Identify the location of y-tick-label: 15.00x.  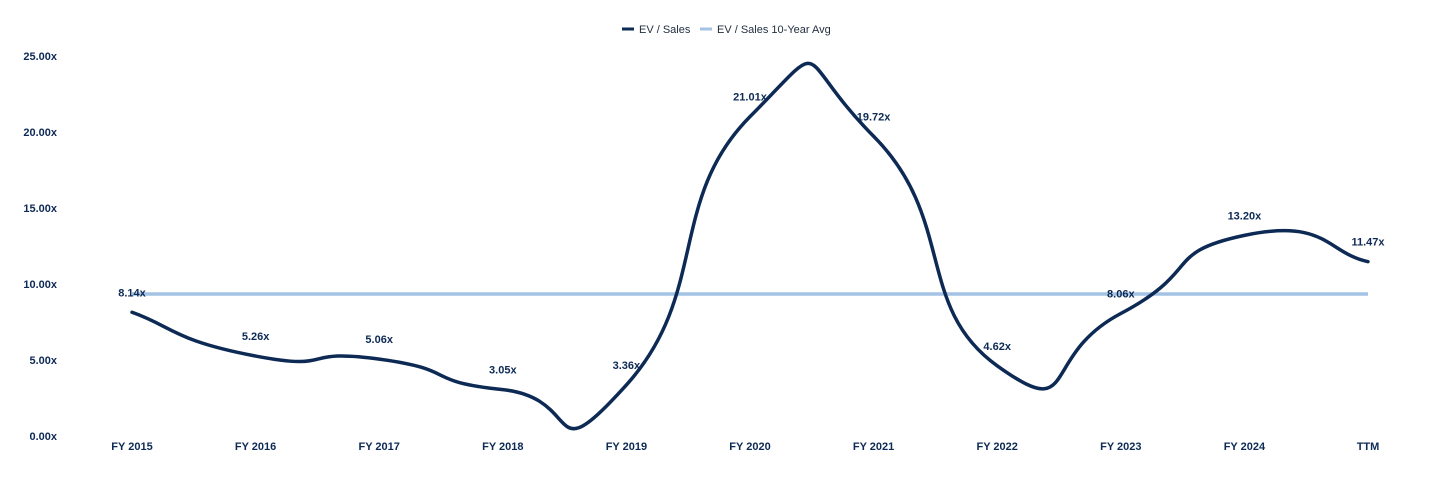
(40, 209).